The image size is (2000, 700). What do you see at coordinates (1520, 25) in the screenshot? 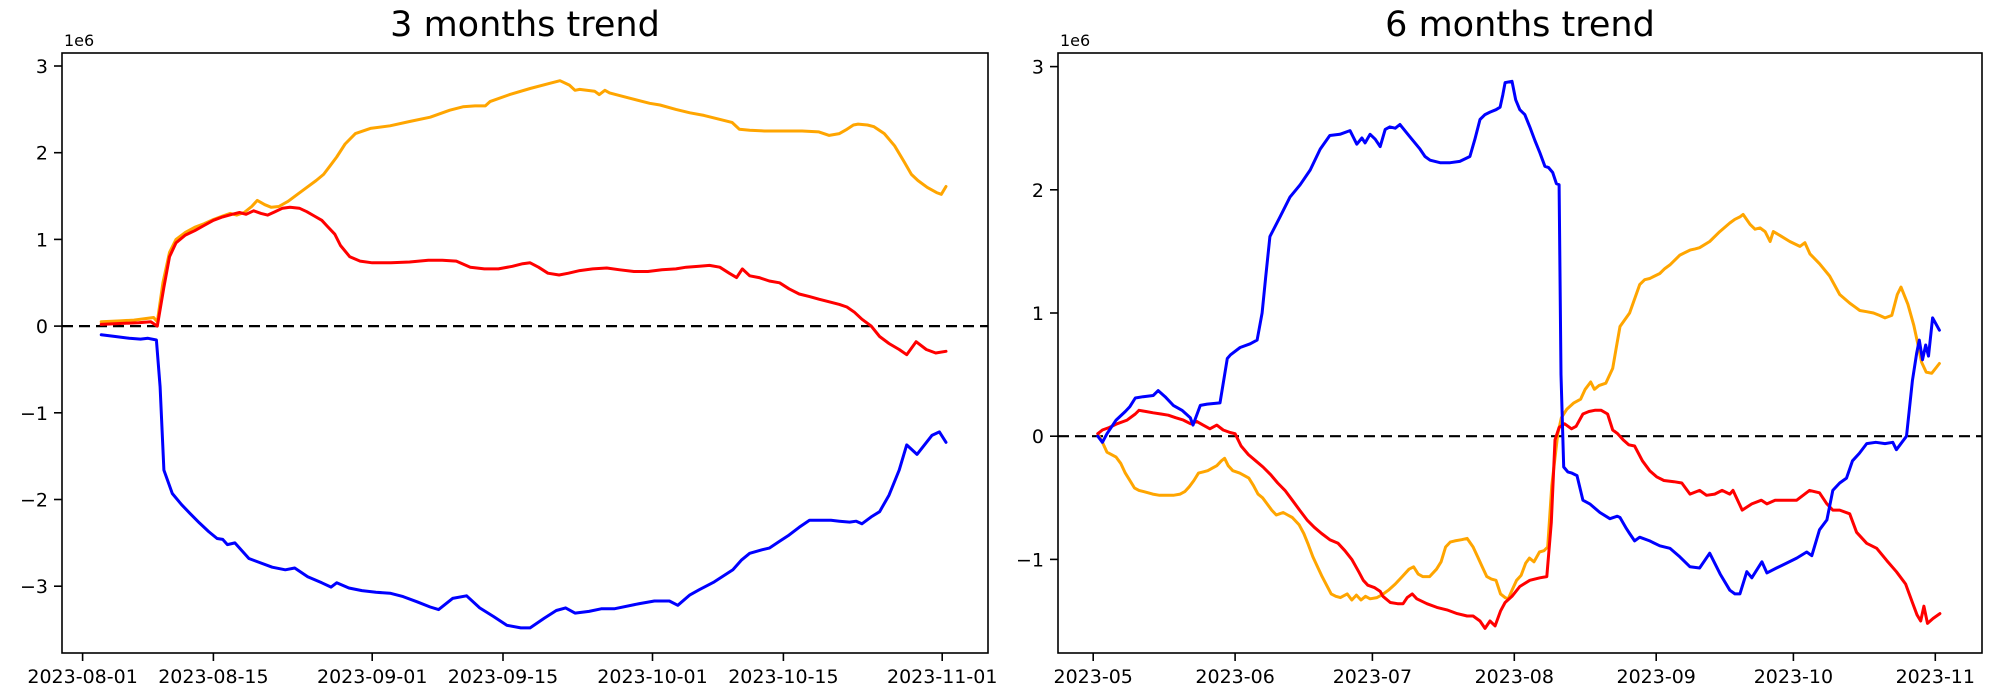
I see `chart-title-6-months: 6 months trend` at bounding box center [1520, 25].